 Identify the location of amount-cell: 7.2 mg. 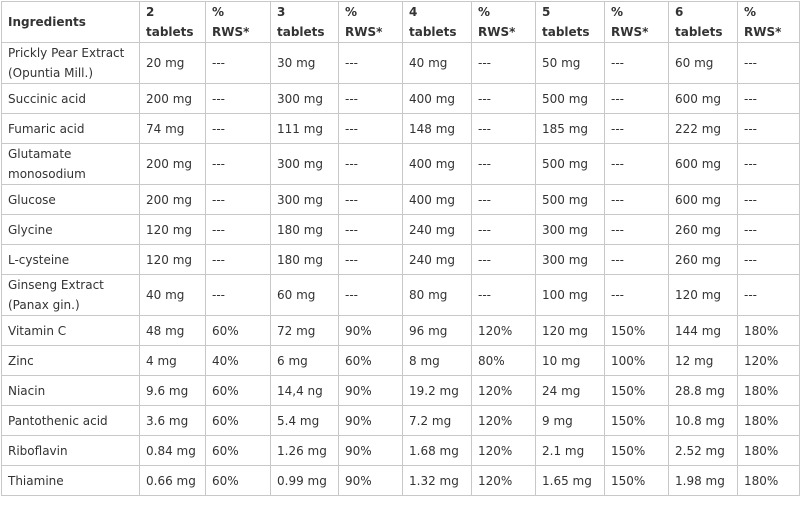
(437, 420).